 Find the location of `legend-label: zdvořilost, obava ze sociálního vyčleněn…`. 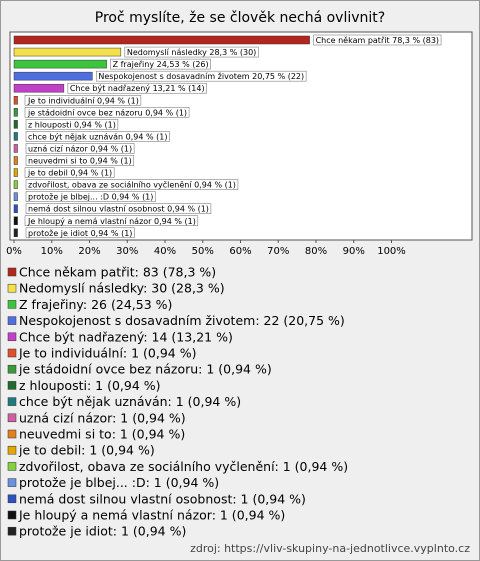

legend-label: zdvořilost, obava ze sociálního vyčleněn… is located at coordinates (183, 466).